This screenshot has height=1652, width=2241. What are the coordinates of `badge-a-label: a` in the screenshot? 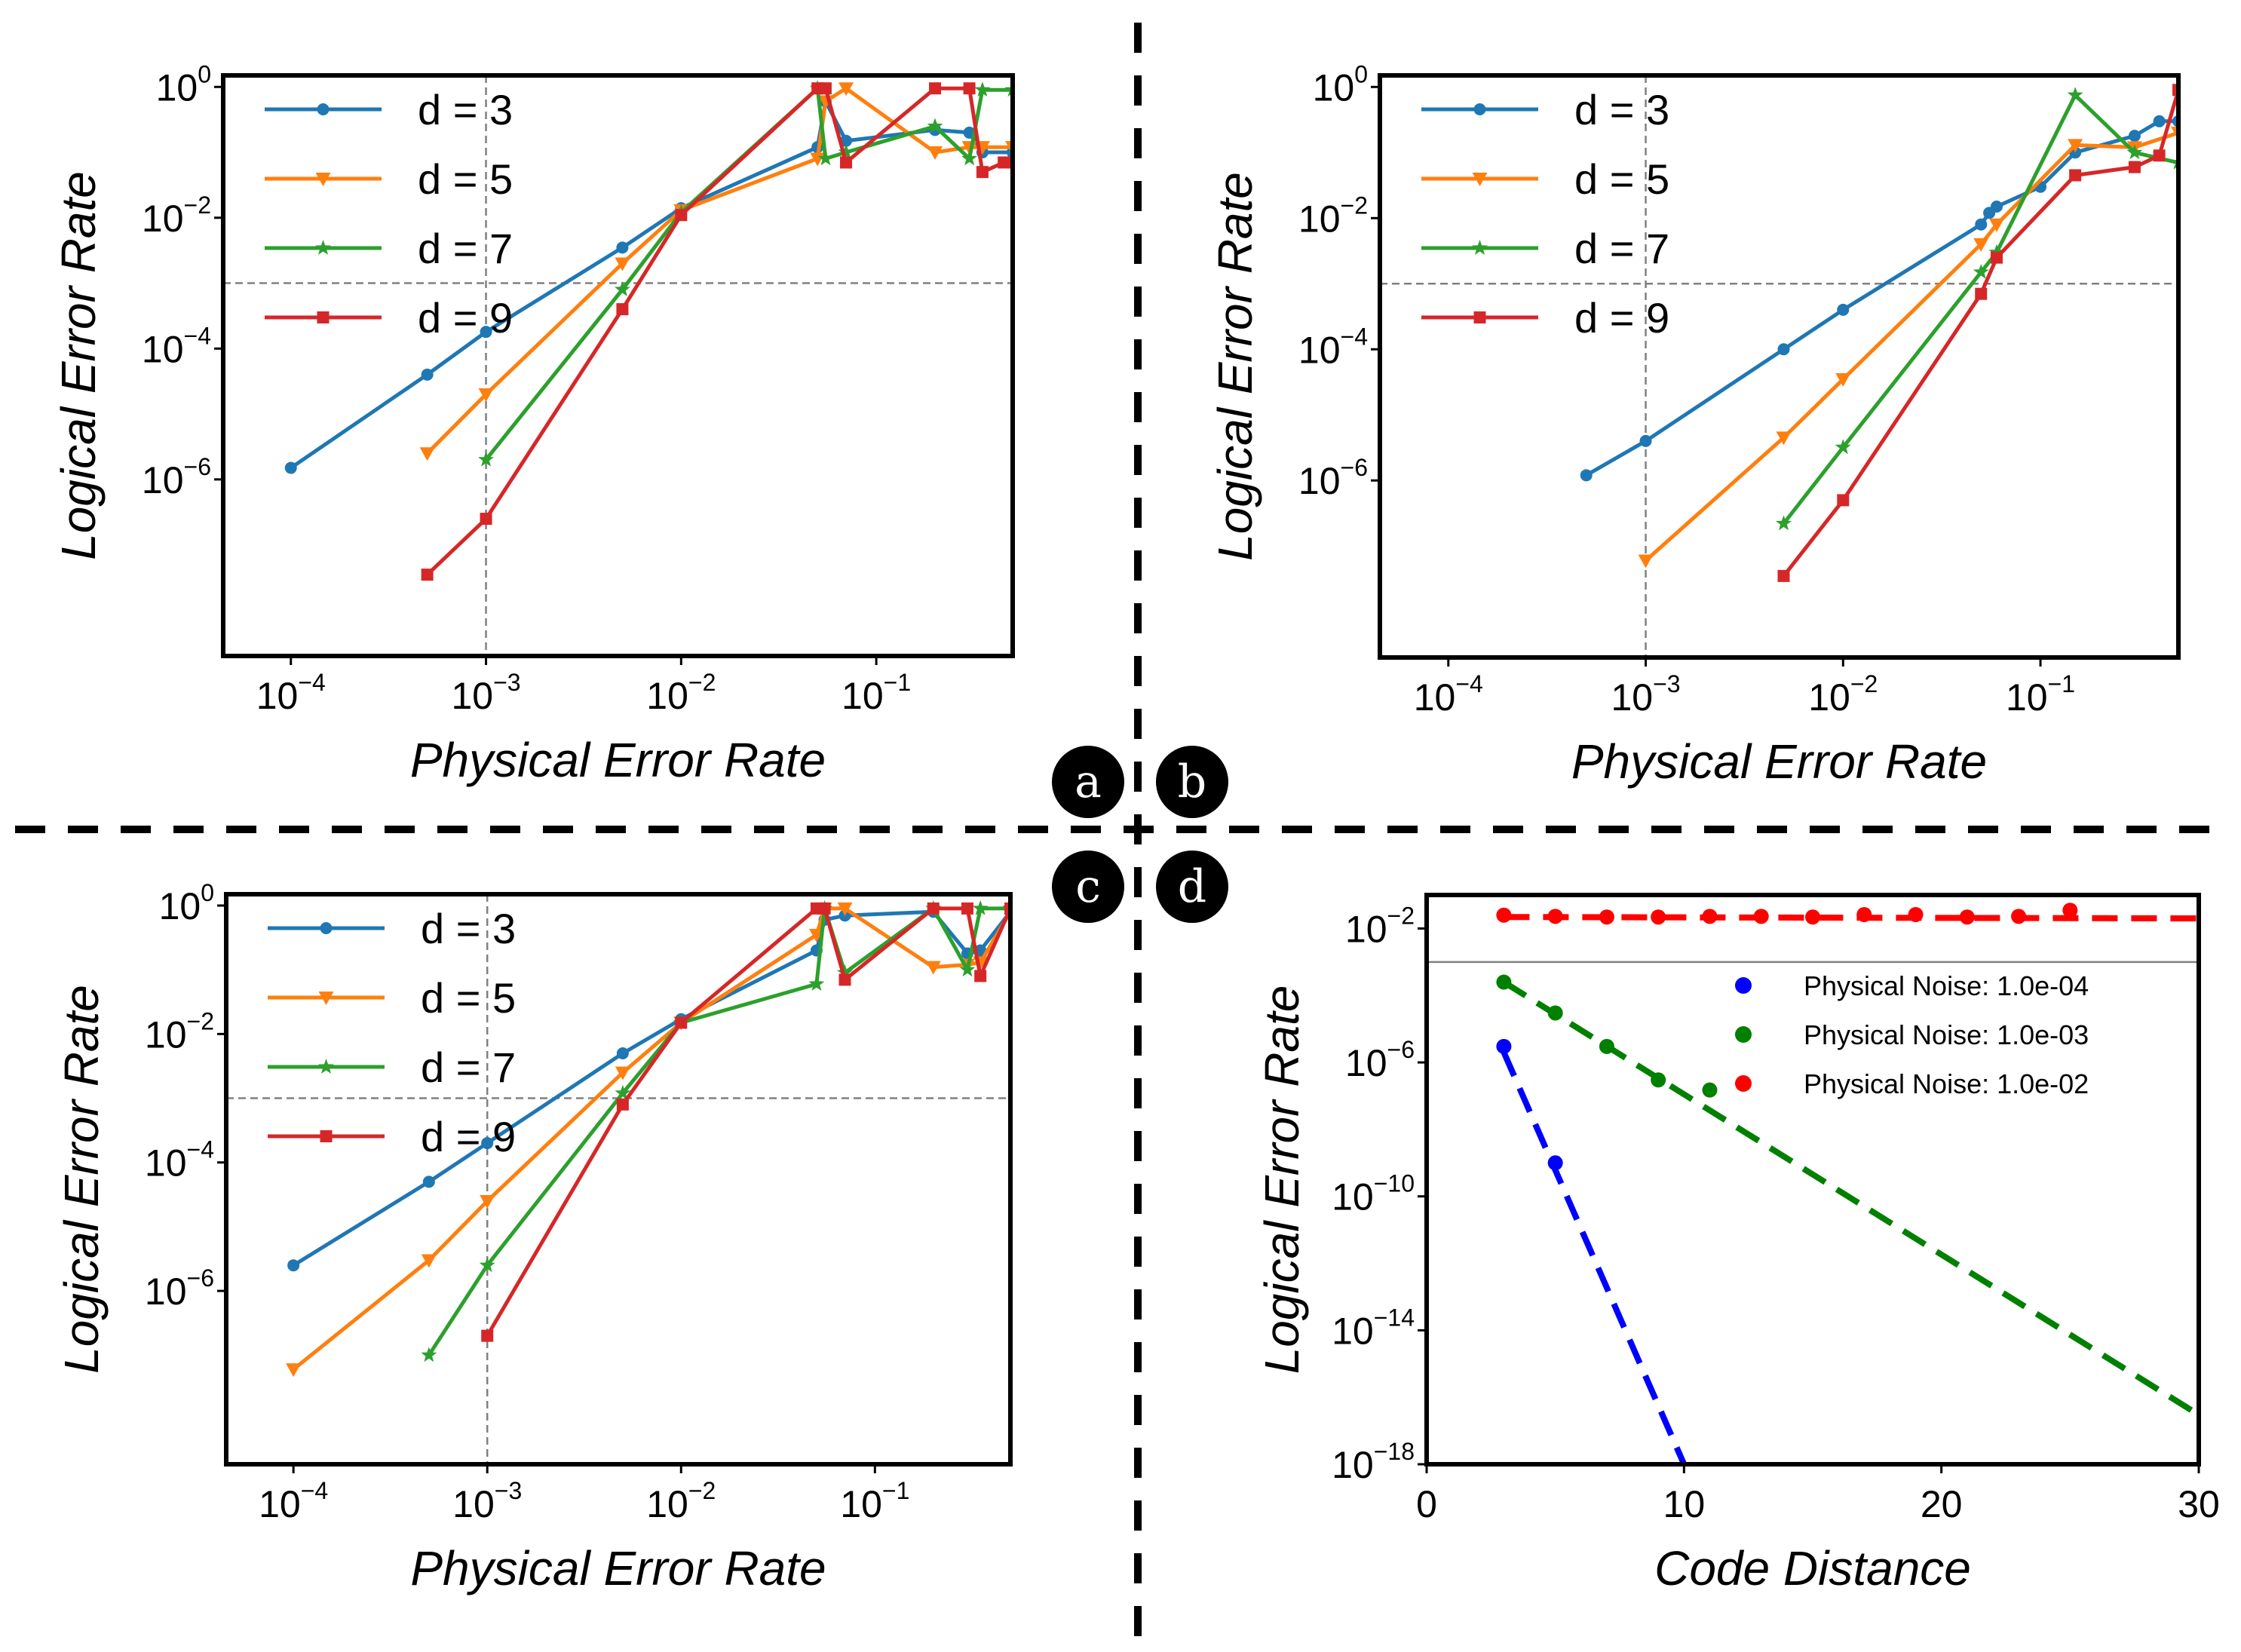 It's located at (1088, 782).